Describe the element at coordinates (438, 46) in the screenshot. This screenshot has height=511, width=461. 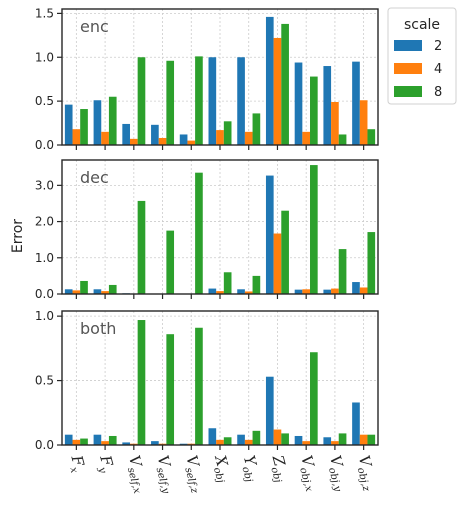
I see `legend-label: 2` at that location.